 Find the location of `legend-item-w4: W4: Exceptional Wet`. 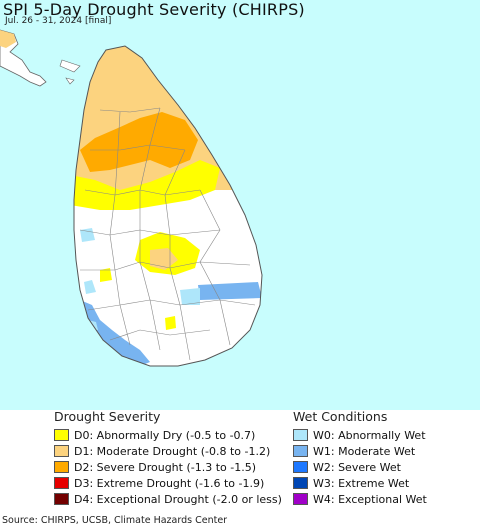

legend-item-w4: W4: Exceptional Wet is located at coordinates (360, 499).